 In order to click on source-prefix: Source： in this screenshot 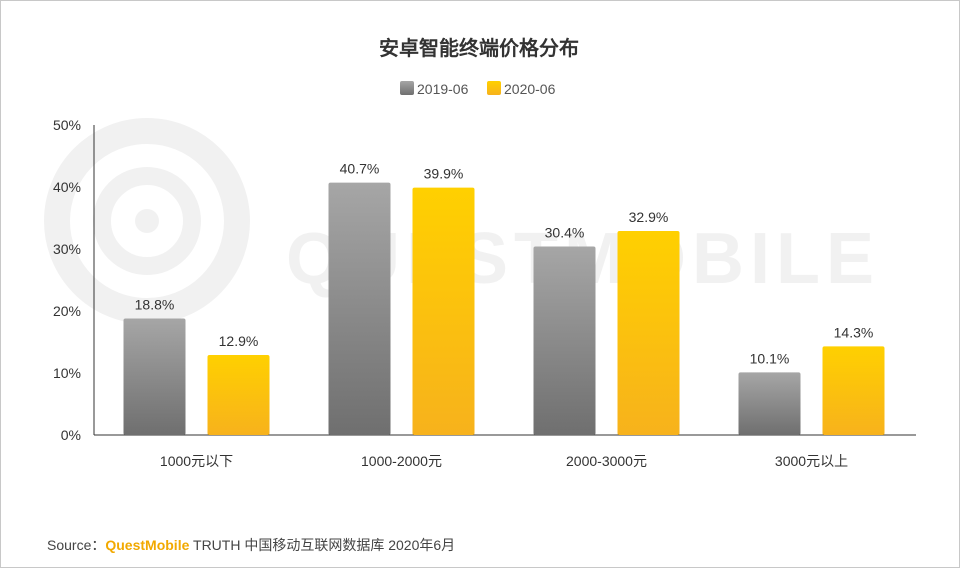, I will do `click(76, 545)`.